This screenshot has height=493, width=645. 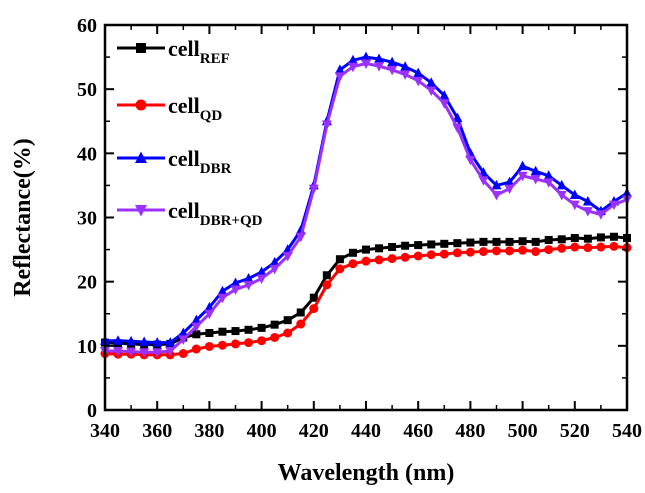 I want to click on y-axis-title: Reflectance(%), so click(x=23, y=217).